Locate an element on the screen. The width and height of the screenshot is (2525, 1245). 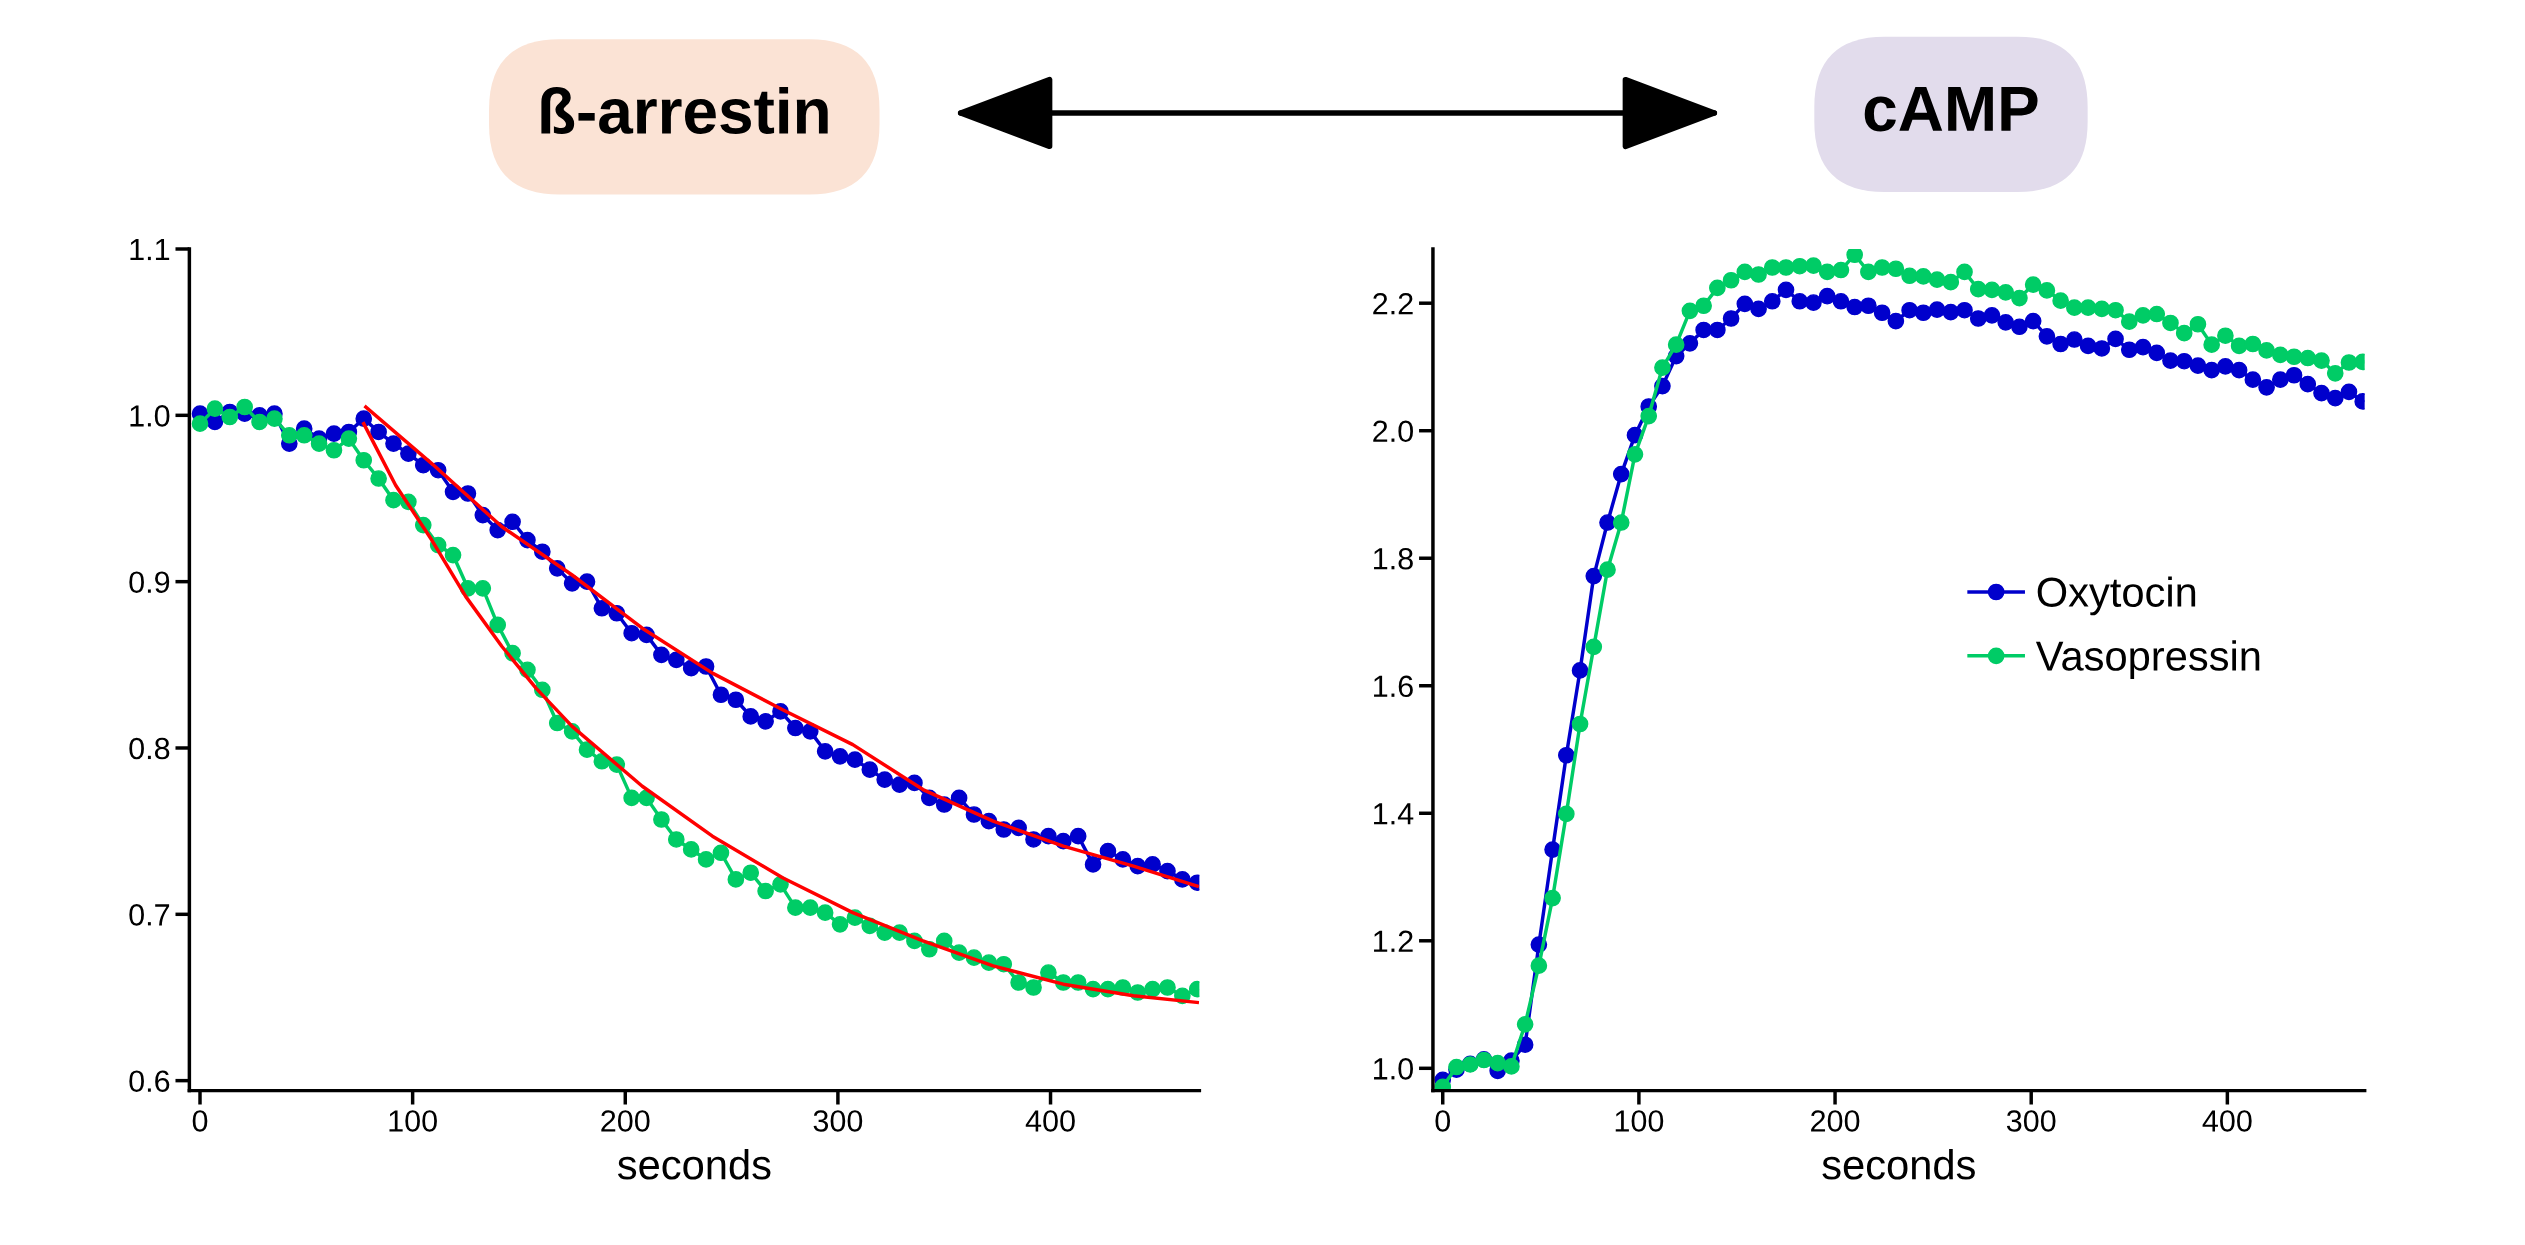
legend-label: Oxytocin is located at coordinates (2116, 596).